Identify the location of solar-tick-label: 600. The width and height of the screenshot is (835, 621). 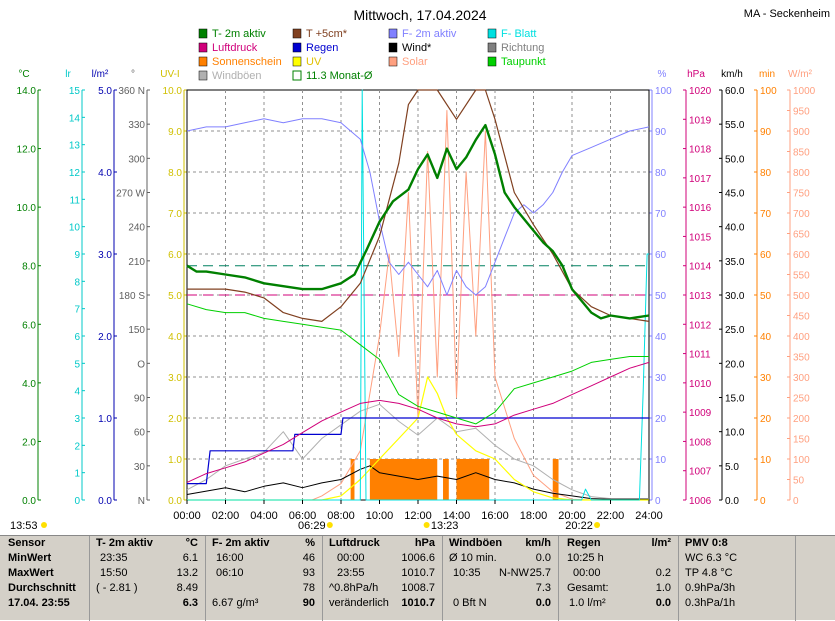
(801, 255).